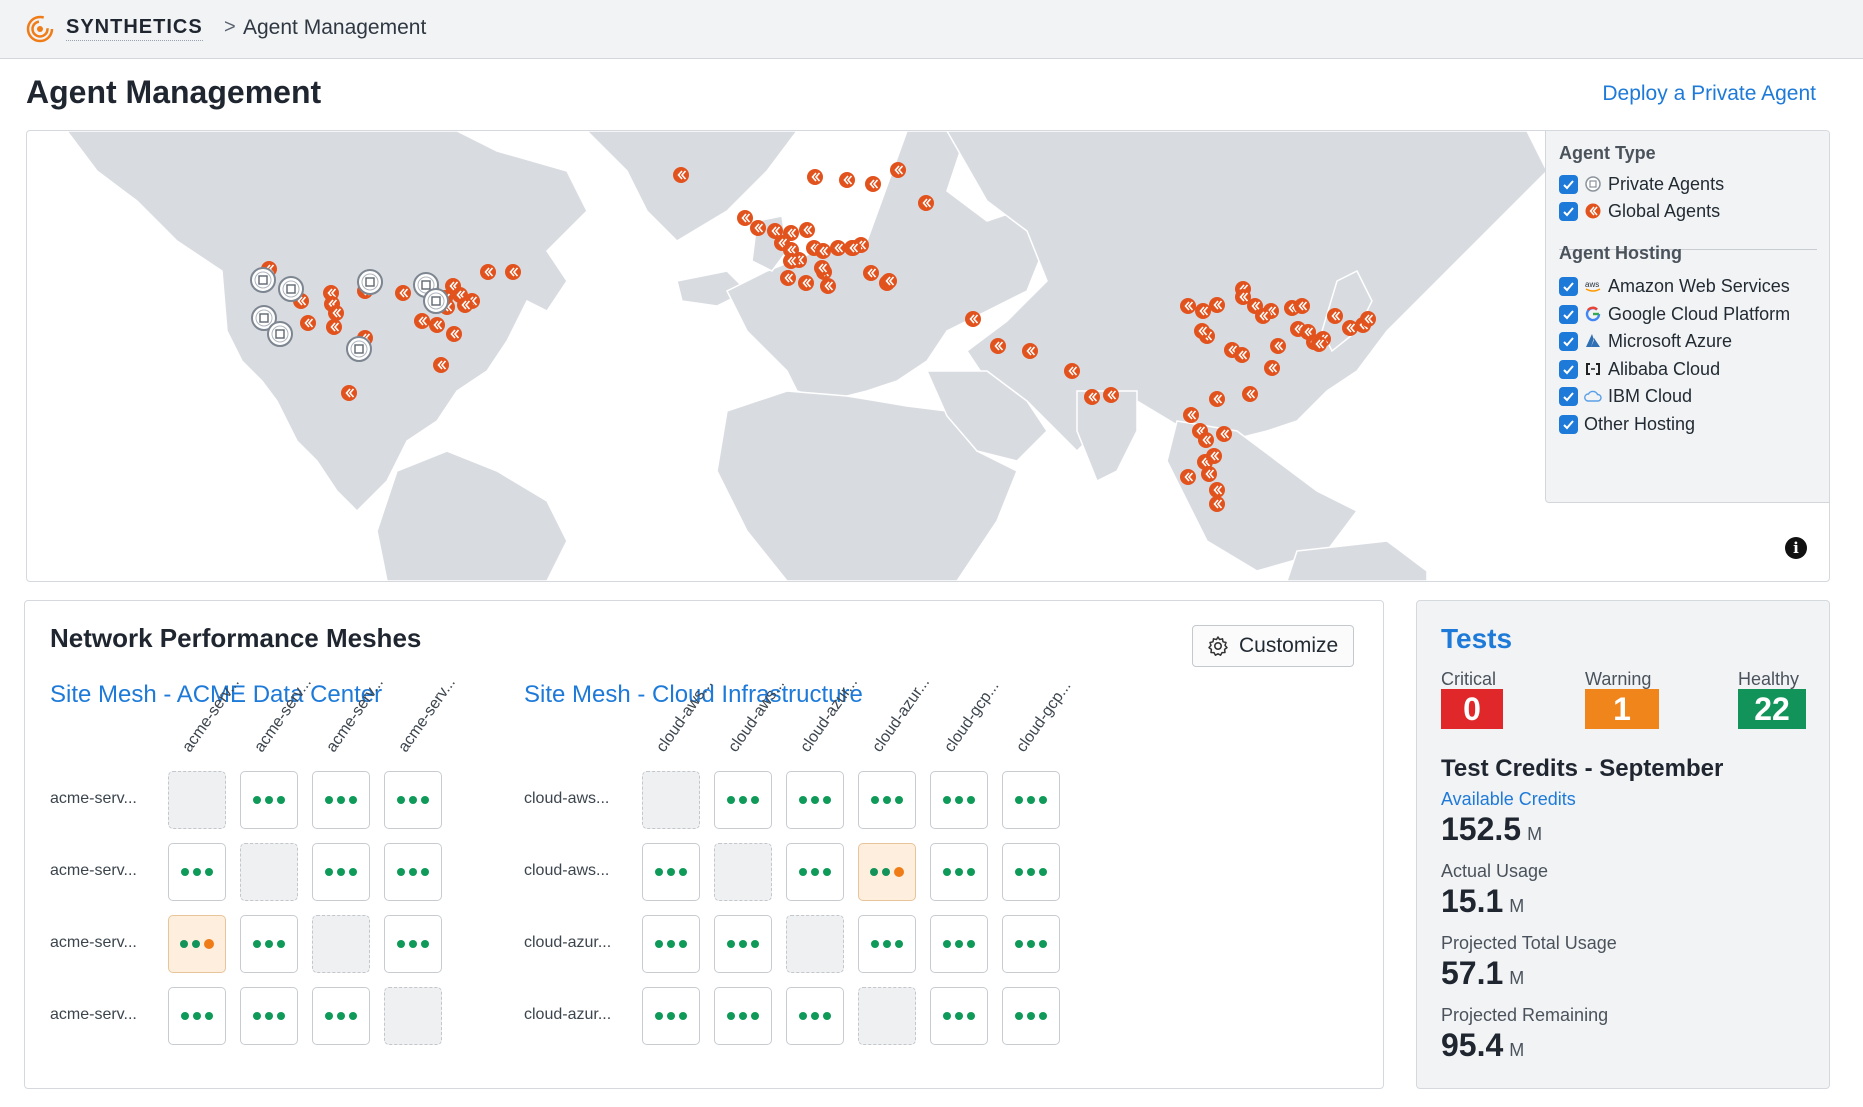  Describe the element at coordinates (887, 872) in the screenshot. I see `mesh-cell-warning` at that location.